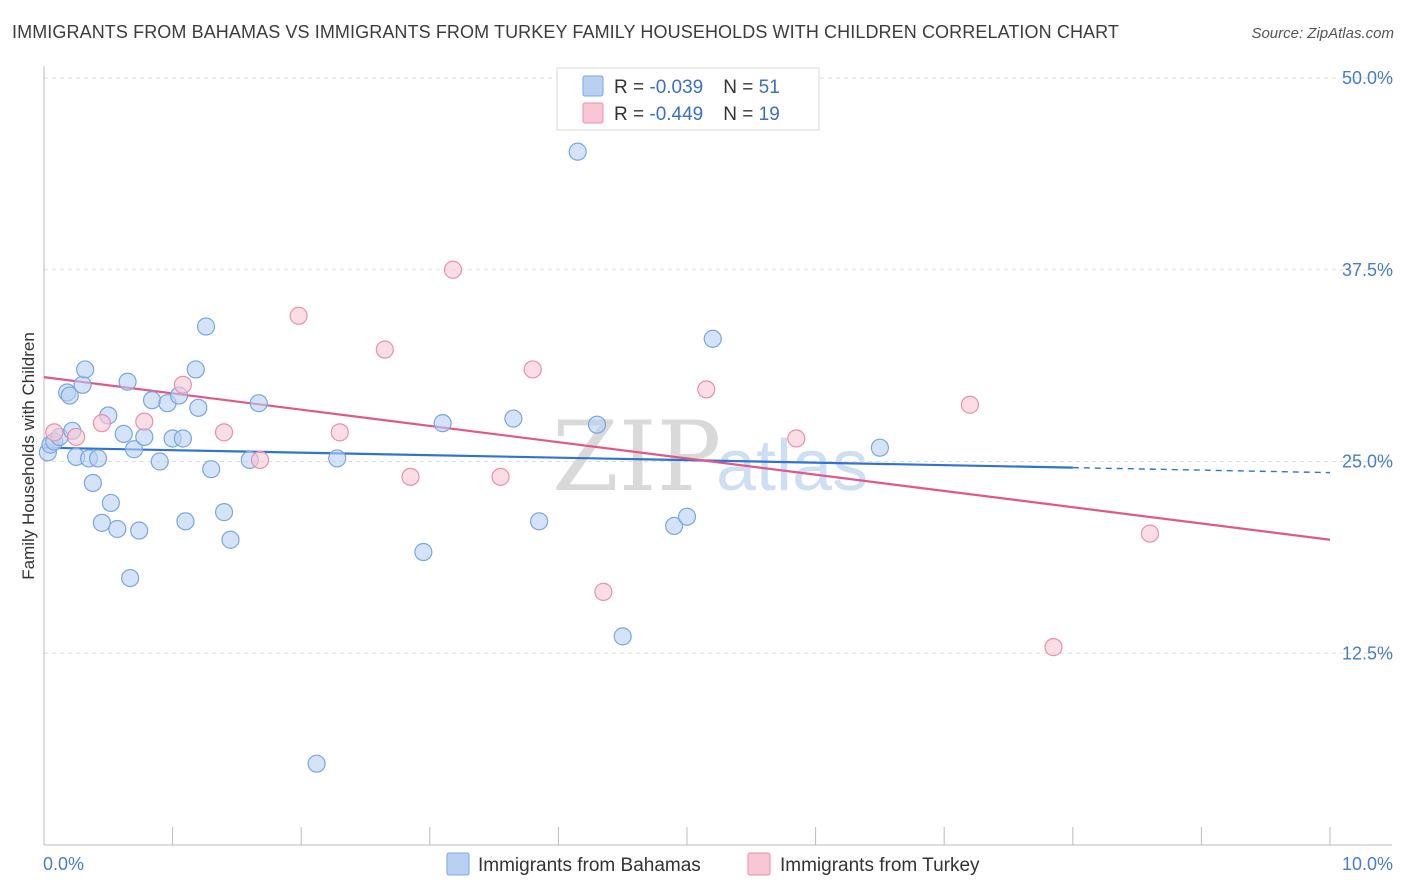  What do you see at coordinates (1367, 864) in the screenshot?
I see `x-tick-label-max: 10.0%` at bounding box center [1367, 864].